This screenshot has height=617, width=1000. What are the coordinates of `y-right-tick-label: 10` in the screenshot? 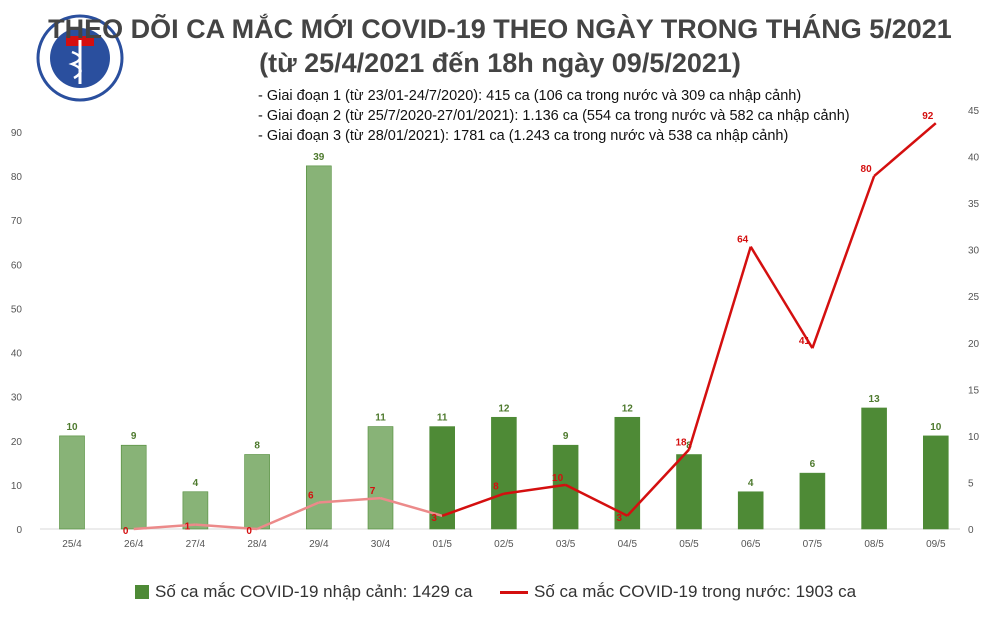 It's located at (974, 437).